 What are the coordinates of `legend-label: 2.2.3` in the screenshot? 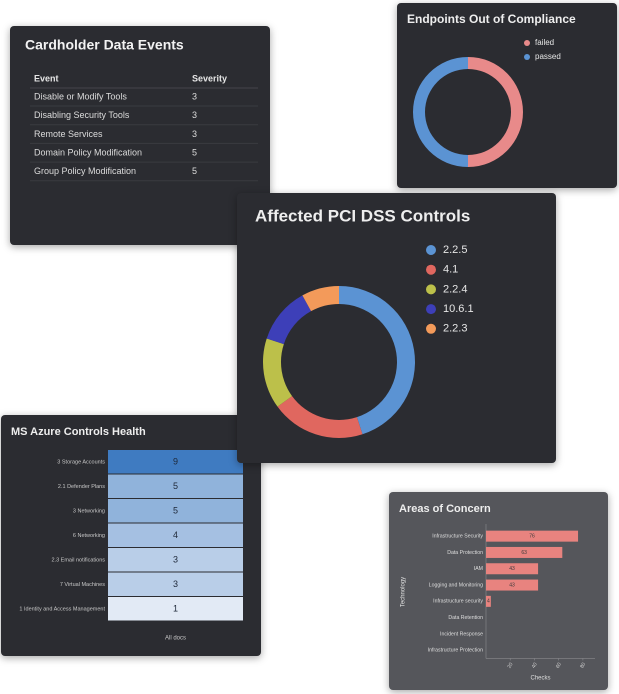 It's located at (455, 329).